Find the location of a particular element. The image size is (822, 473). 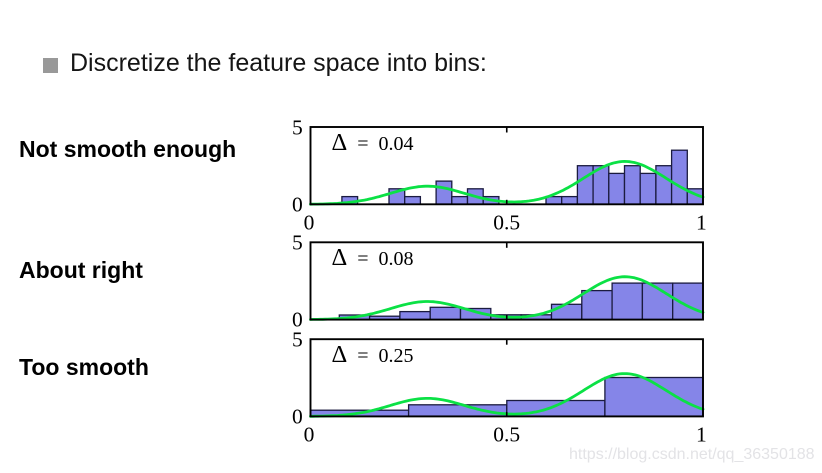

svg-text: Δ = 0.08 is located at coordinates (373, 257).